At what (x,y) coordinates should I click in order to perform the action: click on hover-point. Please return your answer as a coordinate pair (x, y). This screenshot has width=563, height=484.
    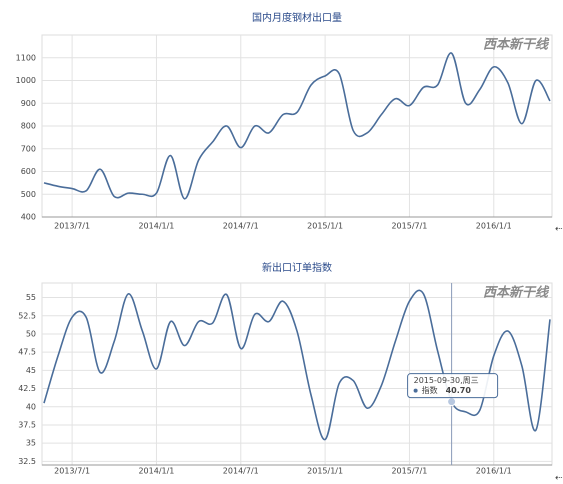
    Looking at the image, I should click on (452, 402).